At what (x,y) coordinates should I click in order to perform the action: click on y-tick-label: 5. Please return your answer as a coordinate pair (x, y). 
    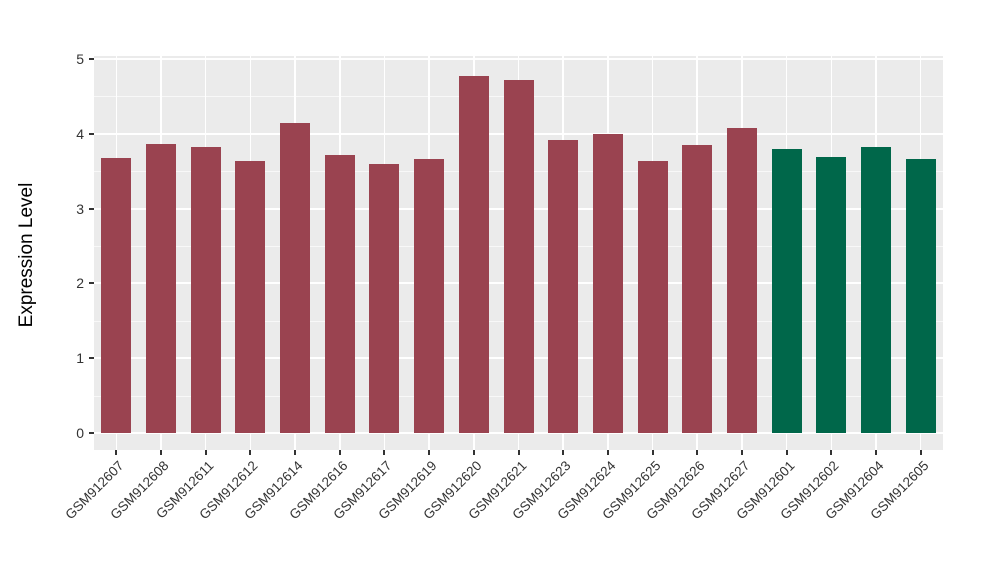
    Looking at the image, I should click on (80, 59).